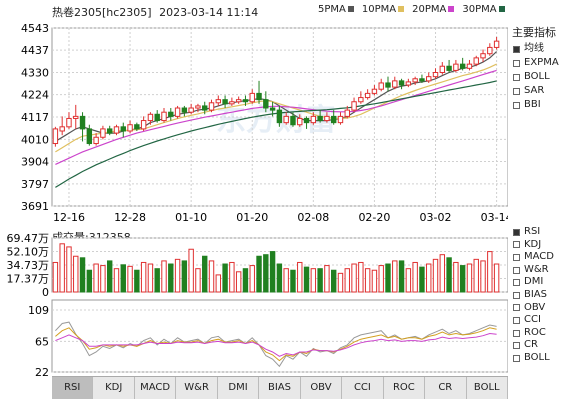 Image resolution: width=566 pixels, height=406 pixels. Describe the element at coordinates (73, 388) in the screenshot. I see `tab-rsi: RSI` at that location.